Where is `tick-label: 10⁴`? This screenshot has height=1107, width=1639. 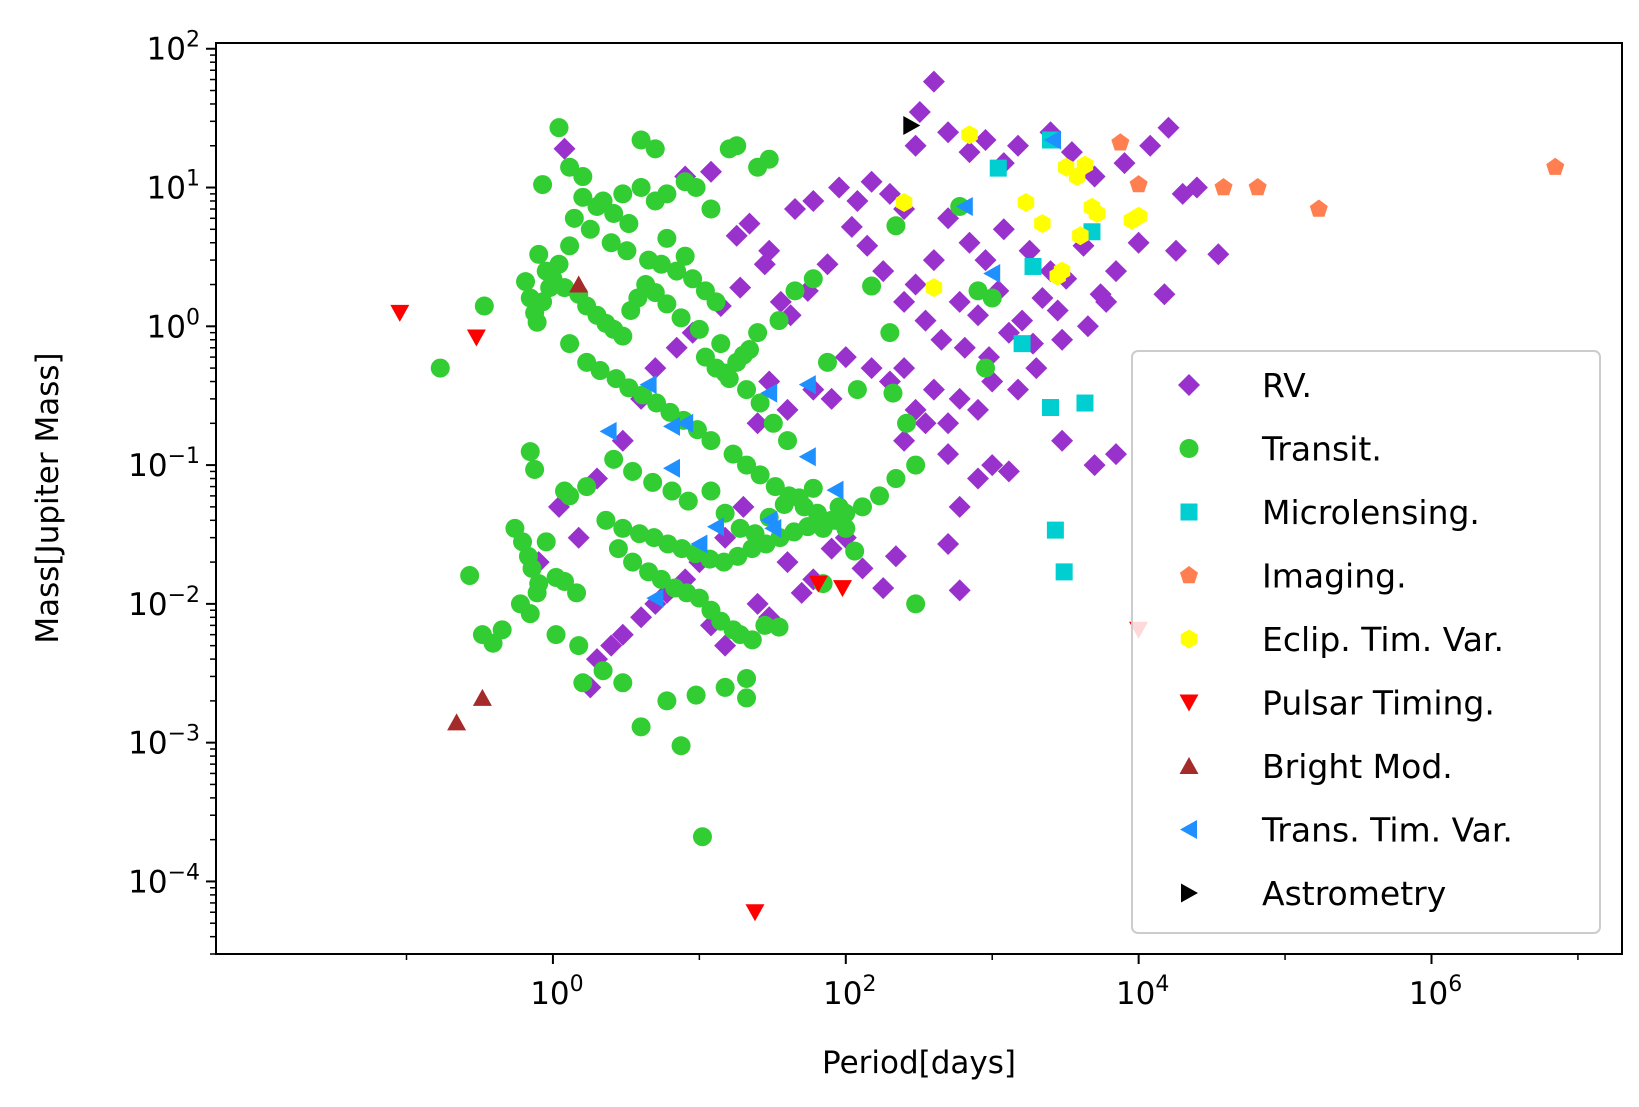
tick-label: 10⁴ is located at coordinates (1142, 992).